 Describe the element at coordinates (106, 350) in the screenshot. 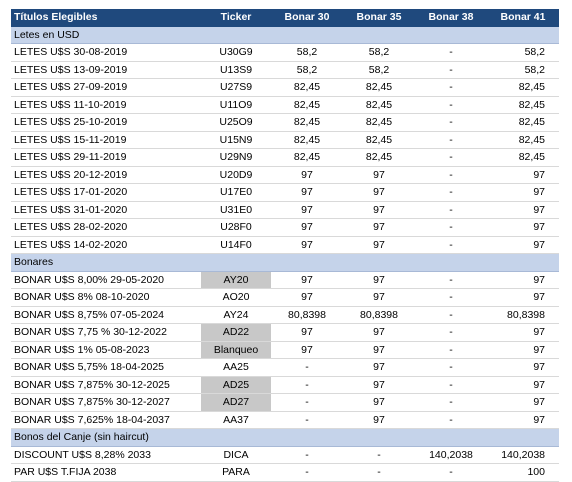

I see `bond-name-cell: BONAR U$S 1% 05-08-2023` at that location.